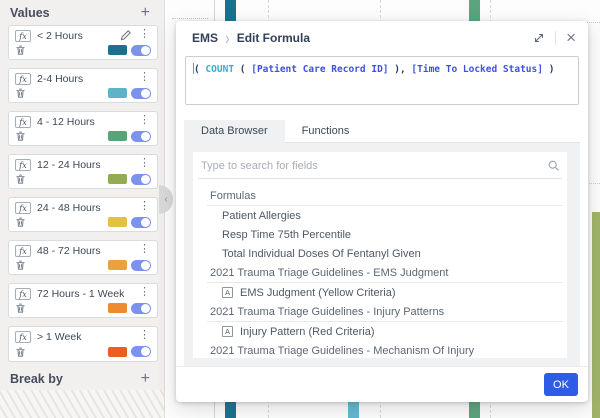  Describe the element at coordinates (320, 69) in the screenshot. I see `formula-token: [Patient Care Record ID]` at that location.